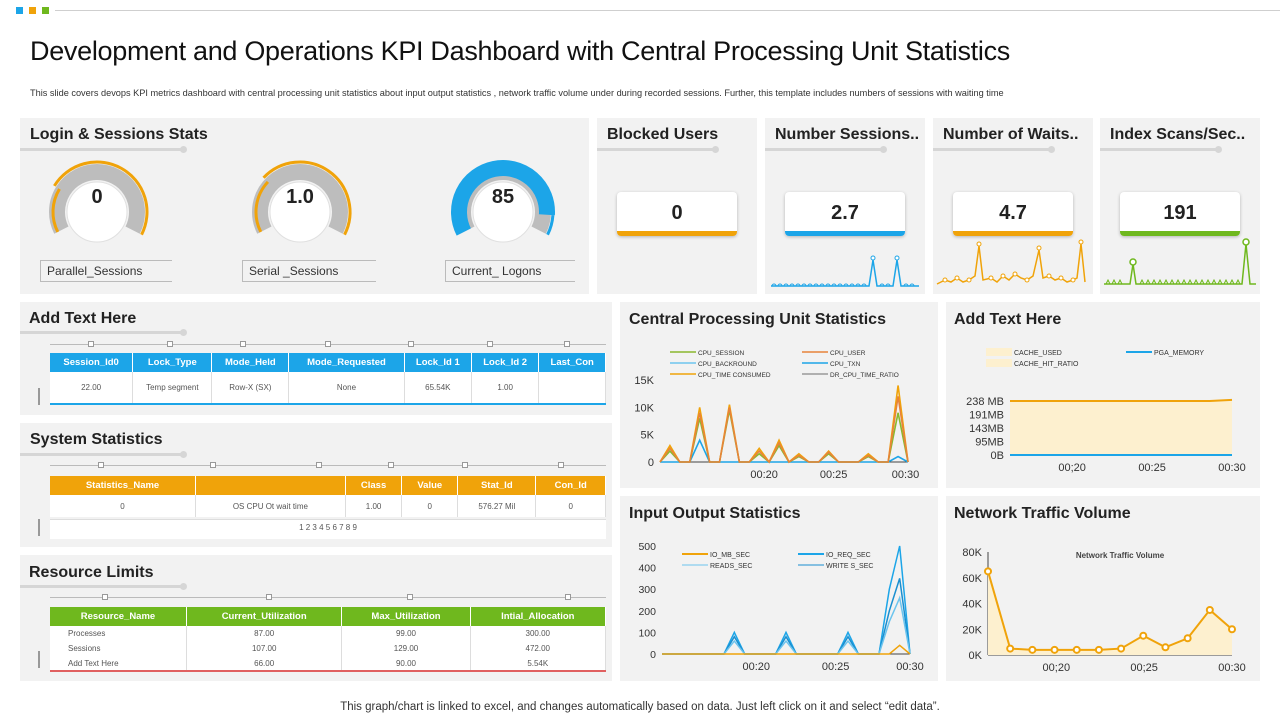 The height and width of the screenshot is (720, 1280). I want to click on legend-label: READS_SEC, so click(731, 566).